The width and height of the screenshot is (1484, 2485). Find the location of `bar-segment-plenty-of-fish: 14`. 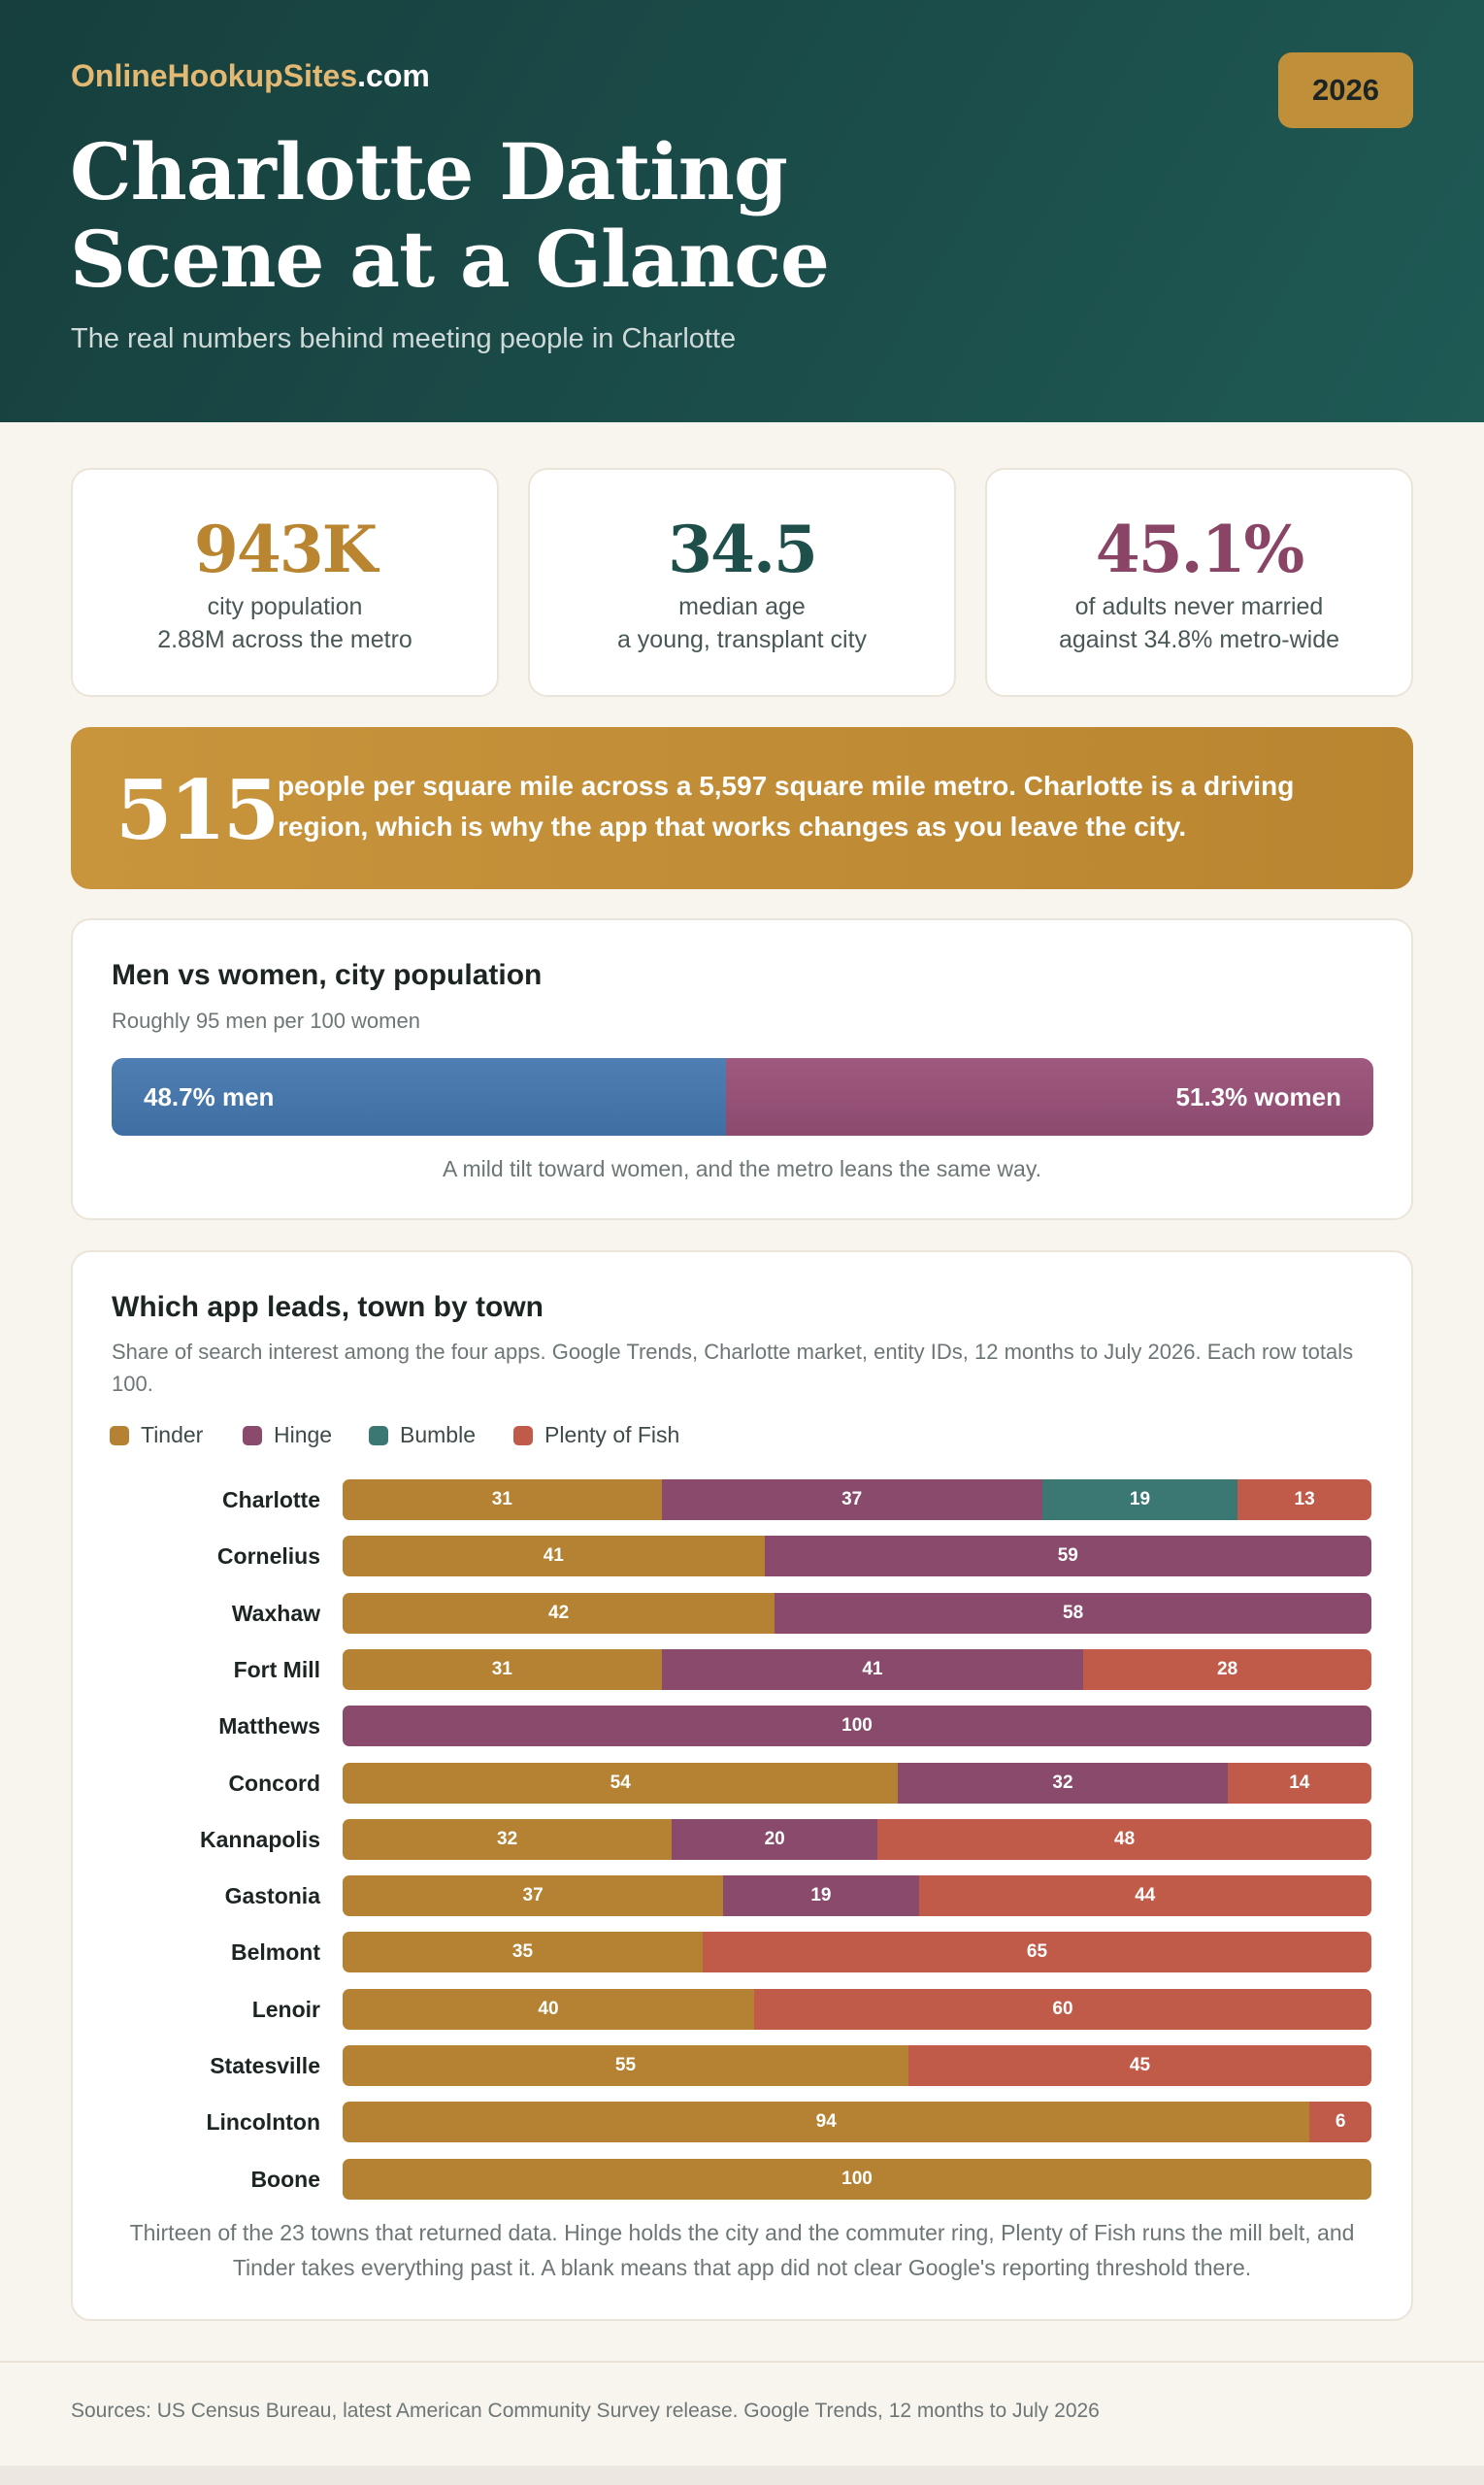

bar-segment-plenty-of-fish: 14 is located at coordinates (1299, 1783).